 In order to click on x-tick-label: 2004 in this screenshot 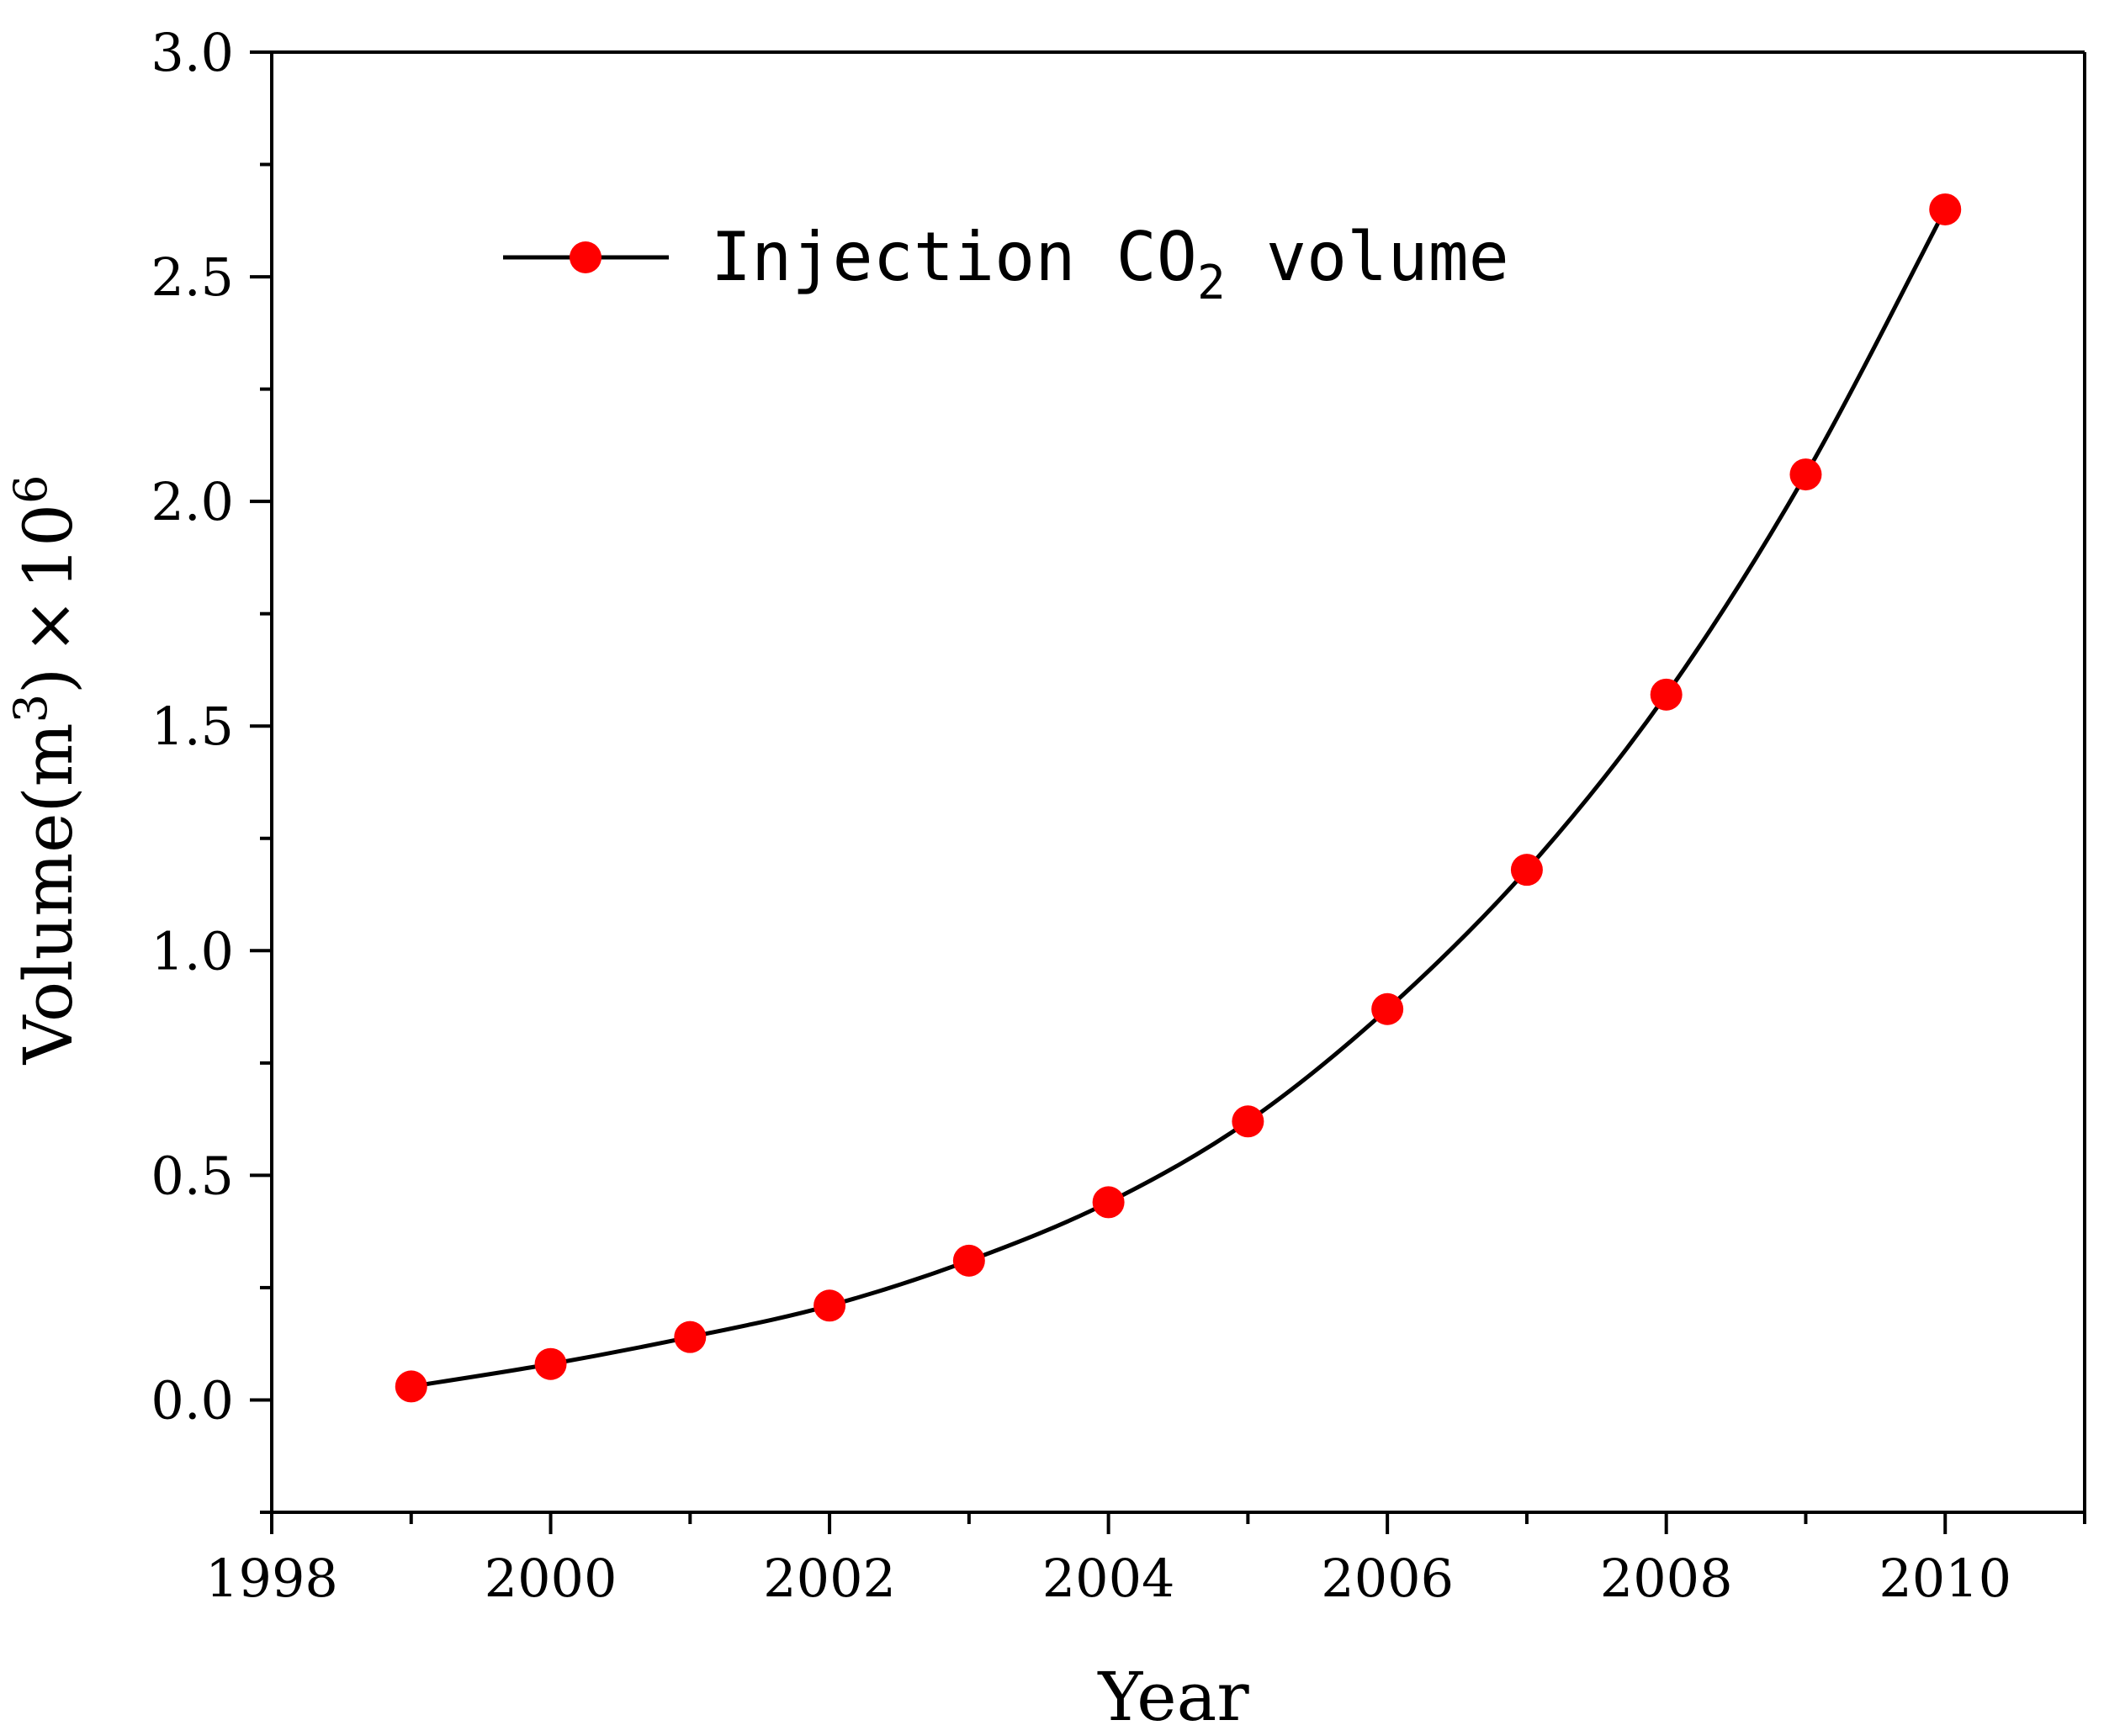, I will do `click(1108, 1578)`.